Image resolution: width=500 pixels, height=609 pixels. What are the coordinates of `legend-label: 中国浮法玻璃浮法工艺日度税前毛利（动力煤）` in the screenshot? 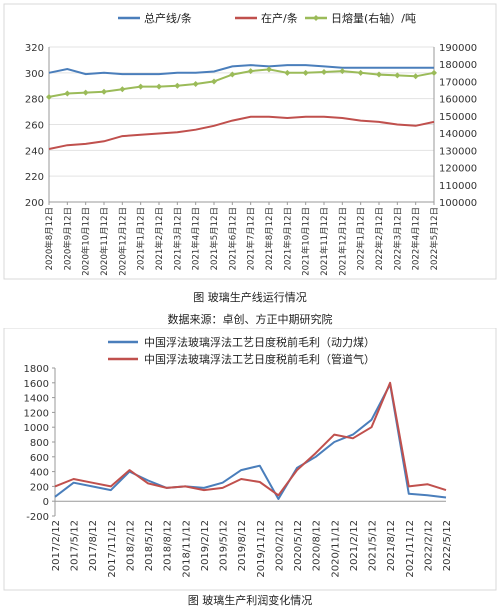 It's located at (259, 342).